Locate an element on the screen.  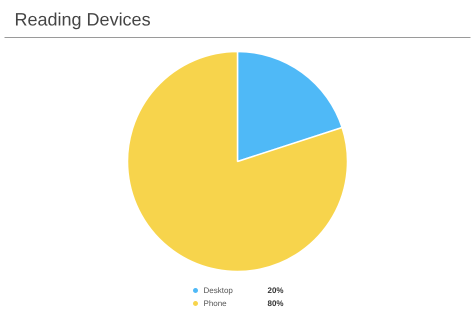
legend-label: Phone is located at coordinates (216, 303).